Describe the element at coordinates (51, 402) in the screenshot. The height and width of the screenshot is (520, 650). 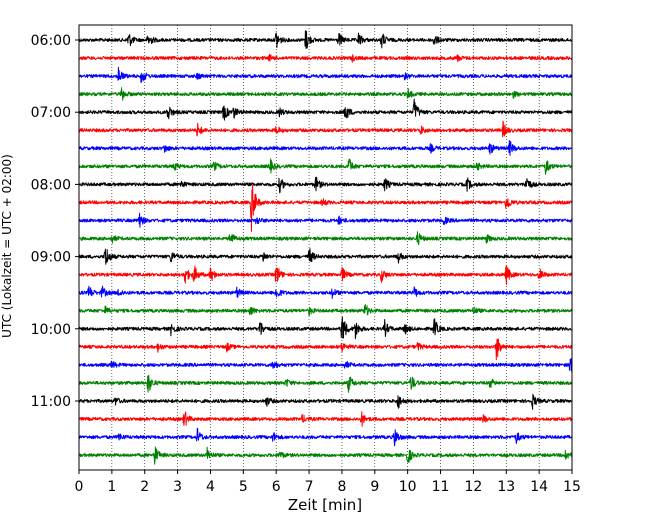
I see `y-tick-label: 11:00` at that location.